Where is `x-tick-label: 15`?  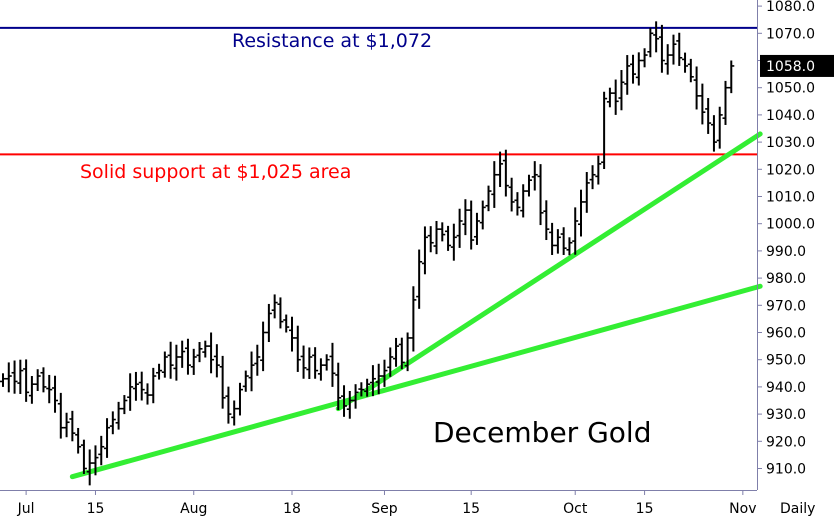 x-tick-label: 15 is located at coordinates (96, 509).